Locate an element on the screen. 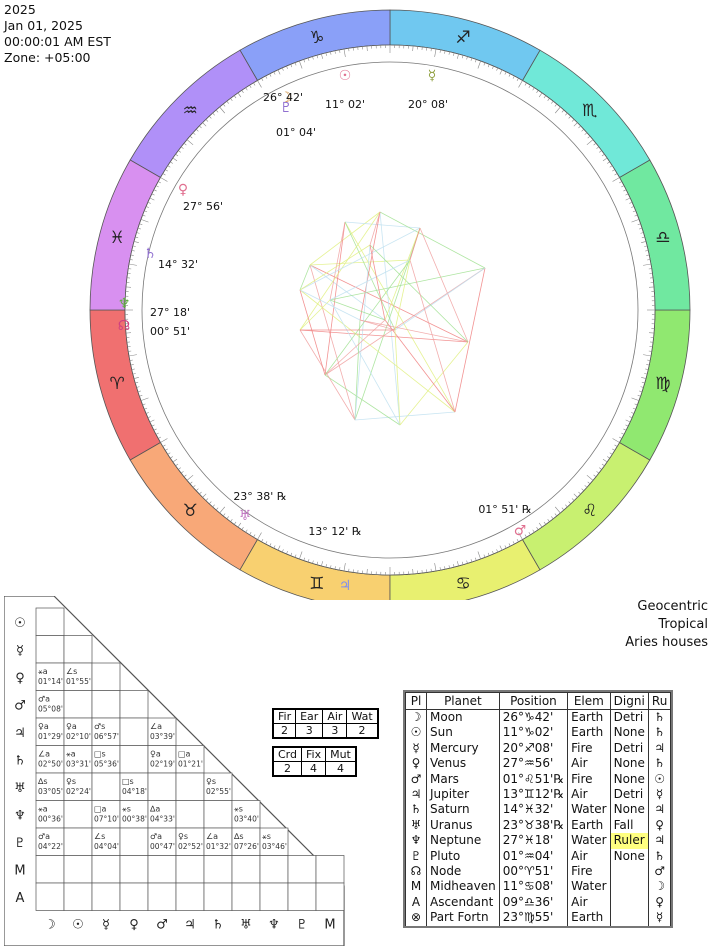 The image size is (720, 949). sign-glyph: ♊ is located at coordinates (316, 584).